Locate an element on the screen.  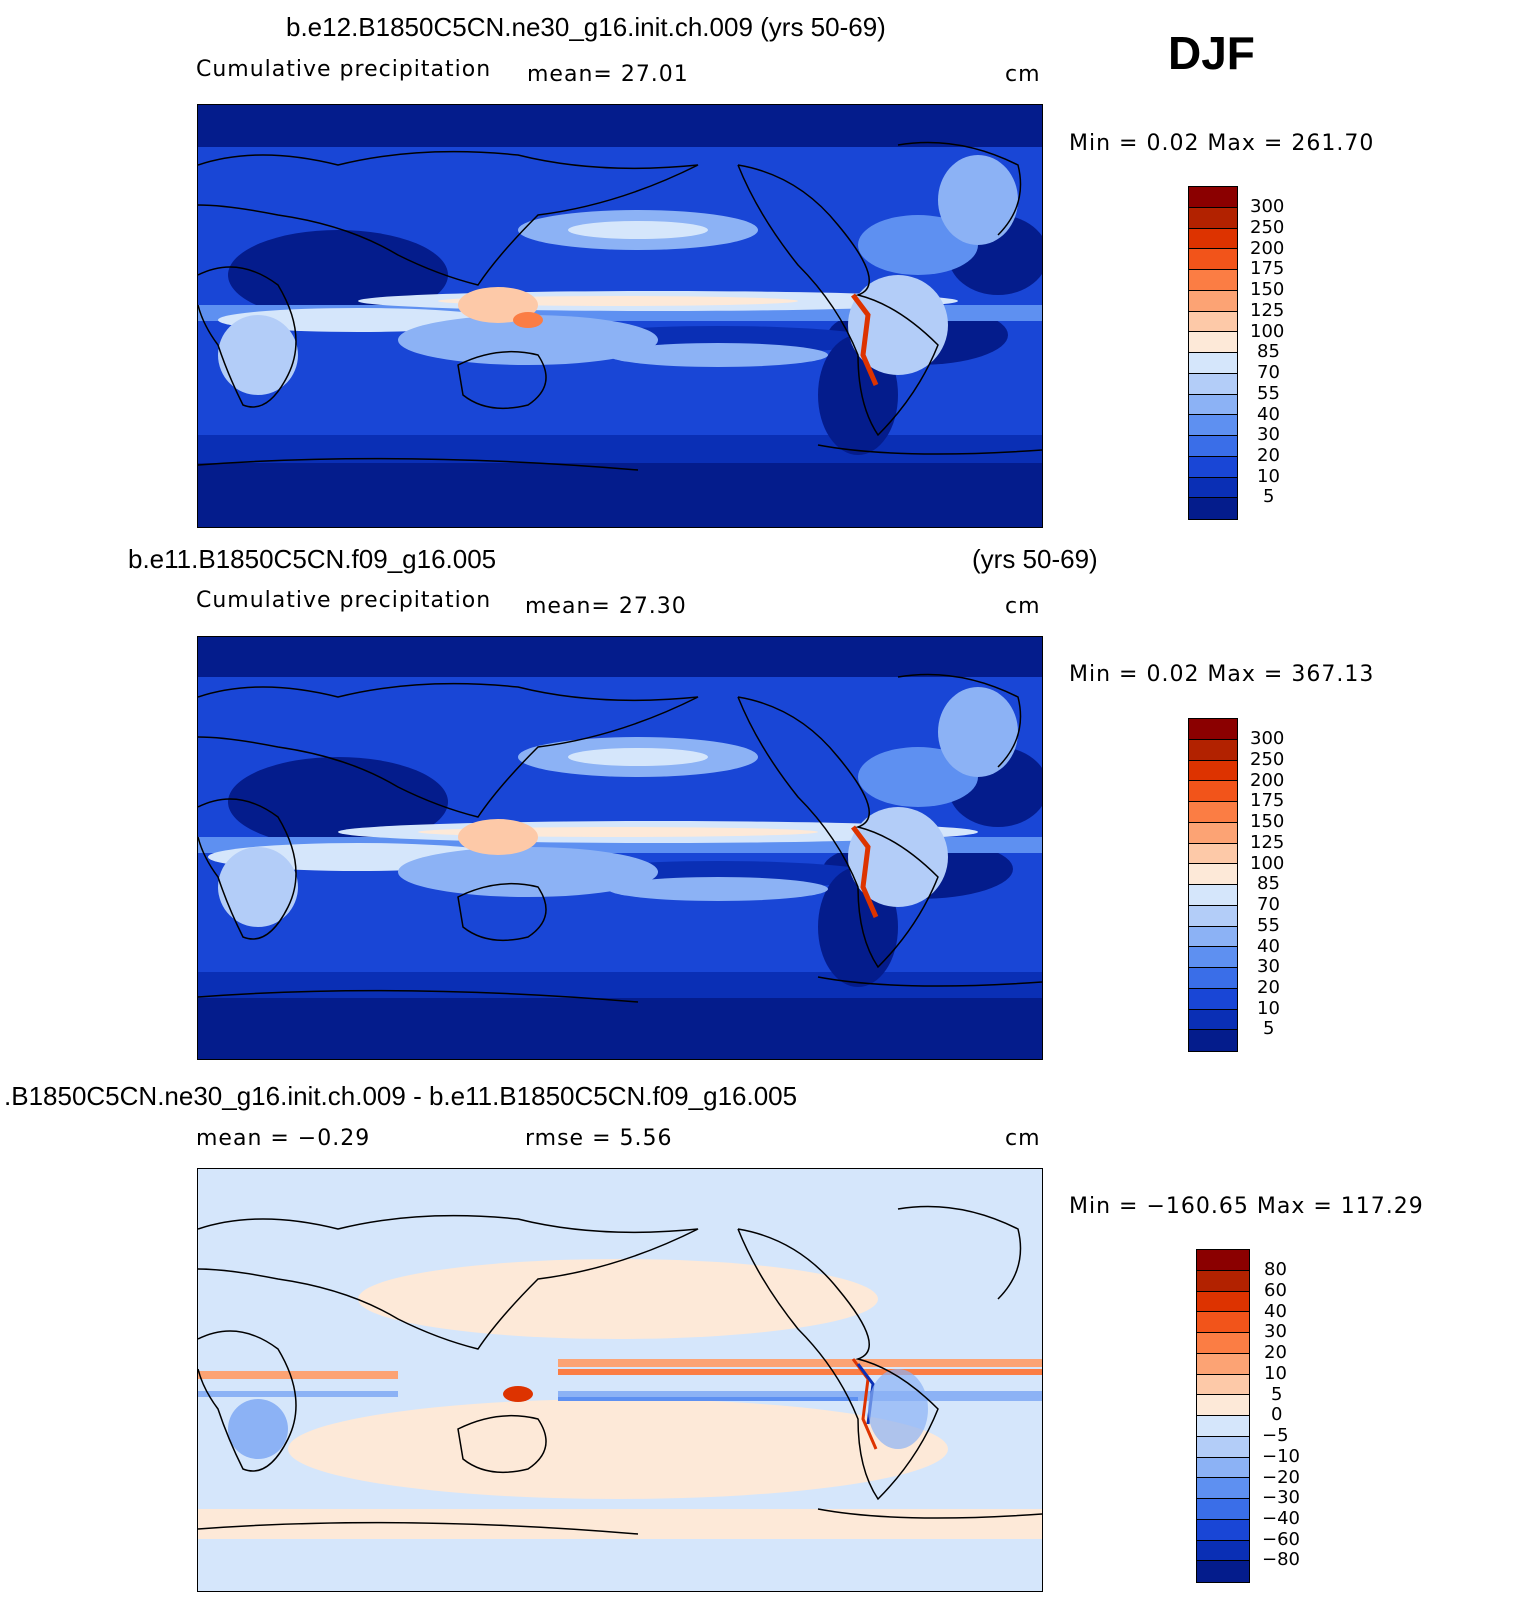
colorbar-tick-label: −30 is located at coordinates (1281, 1497).